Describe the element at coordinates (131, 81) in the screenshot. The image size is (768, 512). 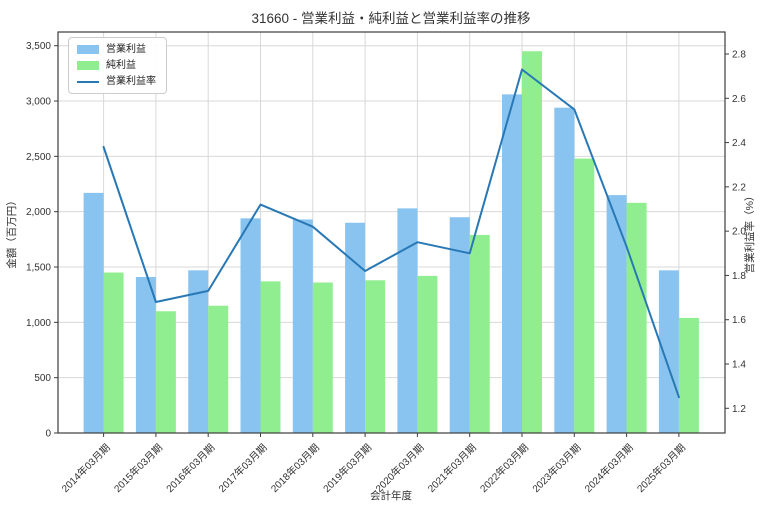
I see `legend-label: 営業利益率` at that location.